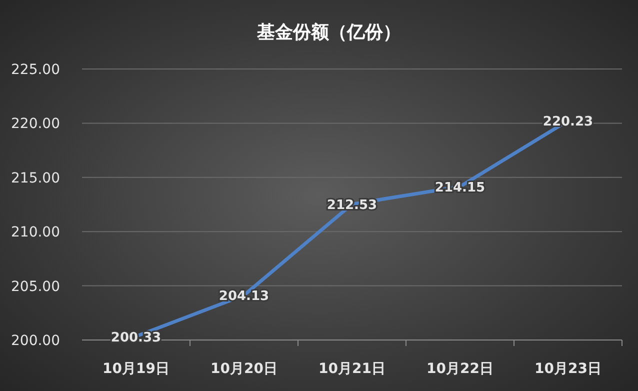 This screenshot has height=391, width=638. Describe the element at coordinates (35, 341) in the screenshot. I see `y-tick-label: 200.00` at that location.